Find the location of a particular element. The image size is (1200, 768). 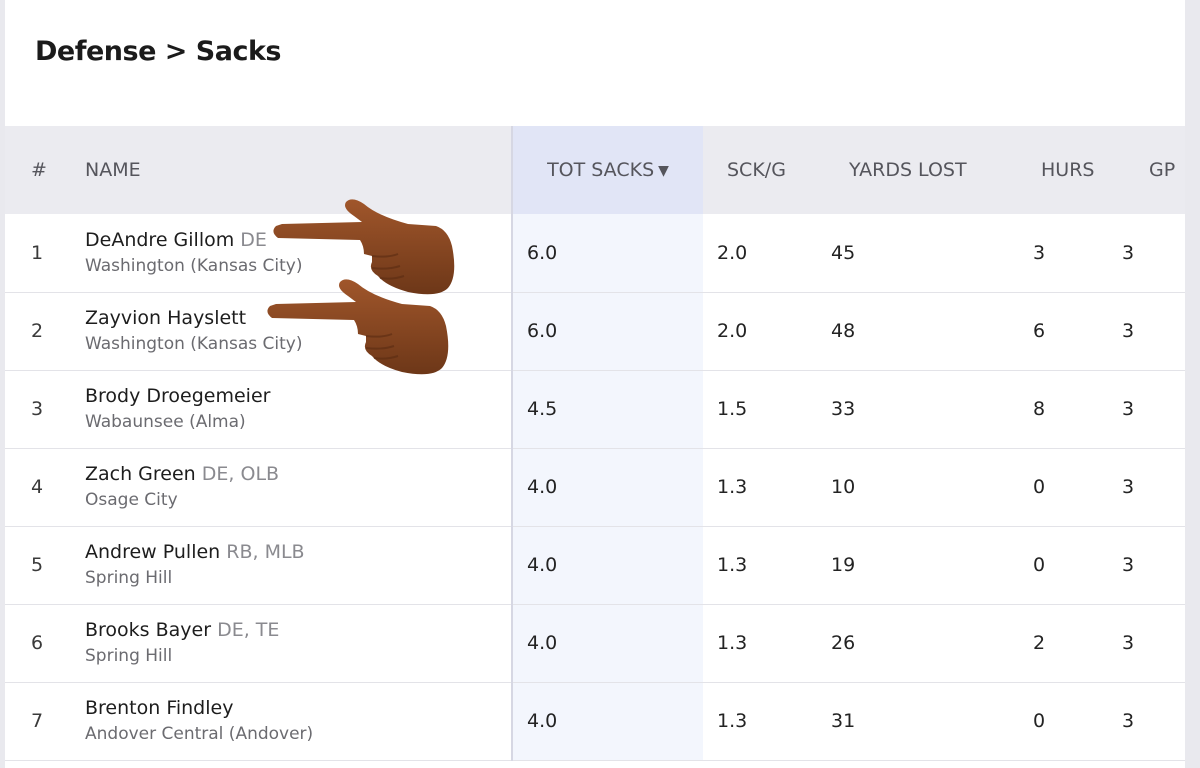

player-cell: Andrew Pullen RB, MLB Spring Hill is located at coordinates (298, 565).